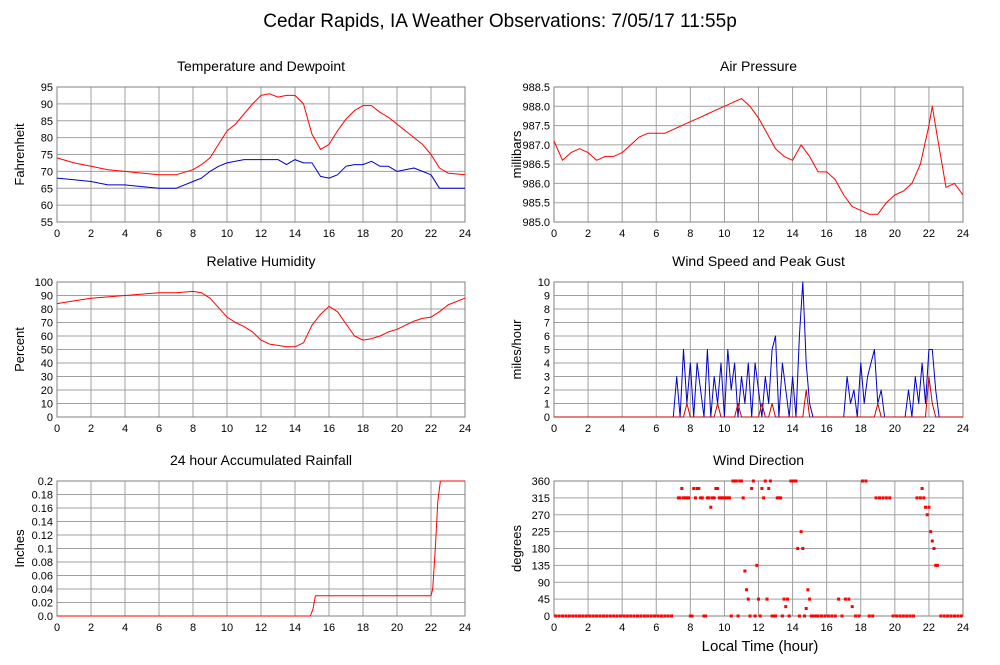  Describe the element at coordinates (47, 391) in the screenshot. I see `y-tick-label: 20` at that location.